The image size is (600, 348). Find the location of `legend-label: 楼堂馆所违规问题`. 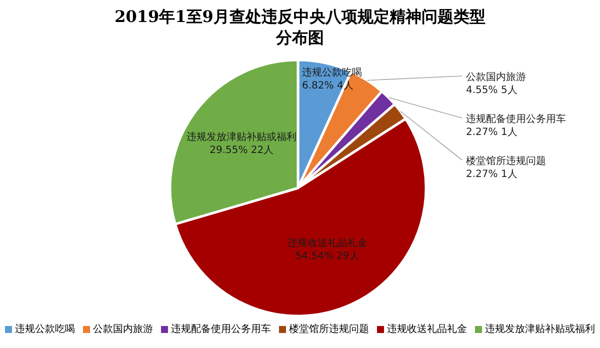

legend-label: 楼堂馆所违规问题 is located at coordinates (329, 329).